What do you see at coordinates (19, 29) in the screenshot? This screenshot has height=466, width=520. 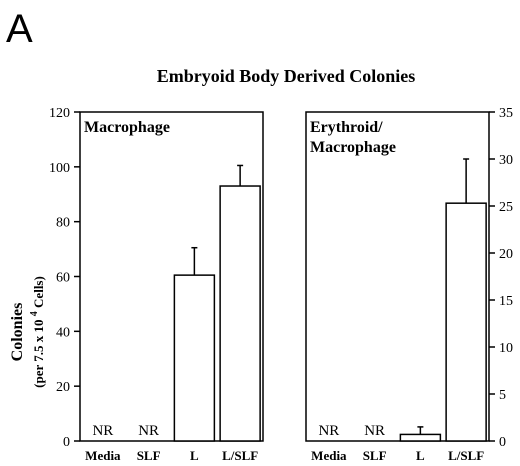 I see `panel-letter: A` at bounding box center [19, 29].